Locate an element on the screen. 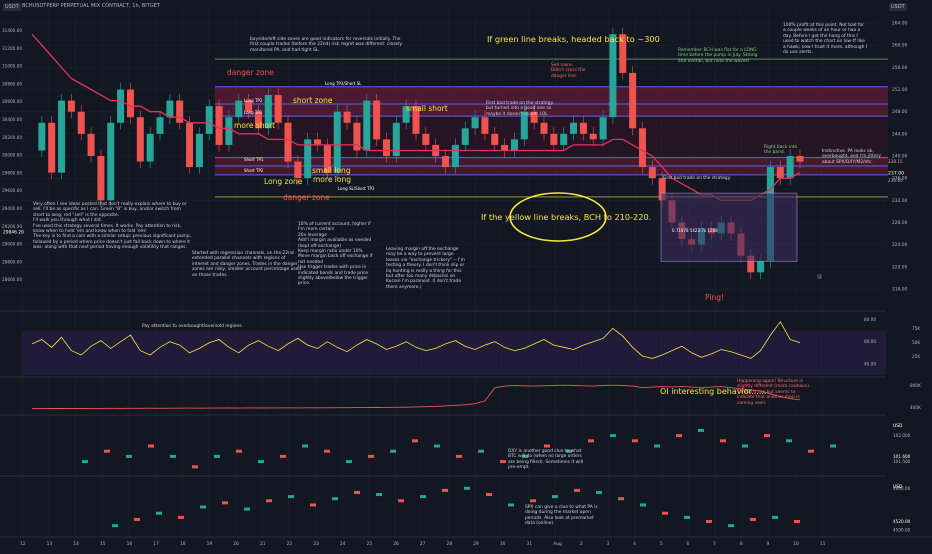 The height and width of the screenshot is (554, 932). rsi-line is located at coordinates (416, 340).